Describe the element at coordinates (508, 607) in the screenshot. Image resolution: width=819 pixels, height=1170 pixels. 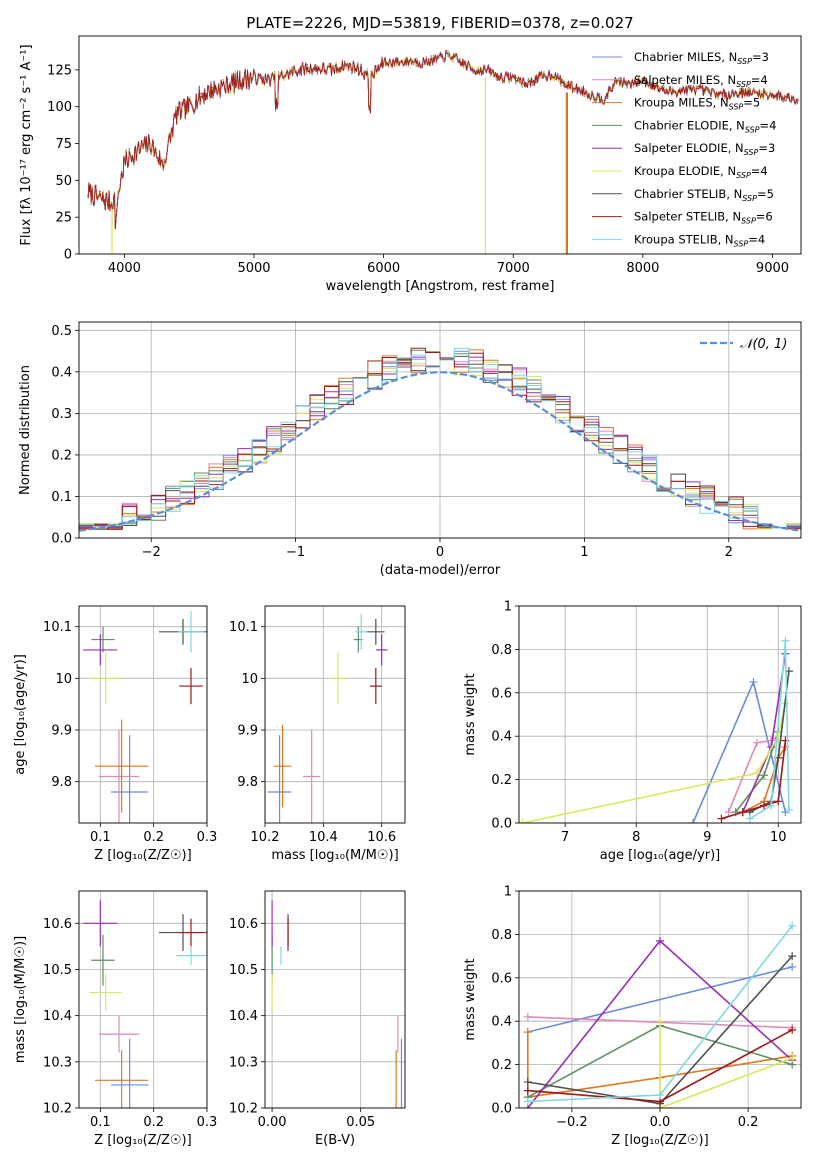
I see `y-tick-label: 1` at that location.